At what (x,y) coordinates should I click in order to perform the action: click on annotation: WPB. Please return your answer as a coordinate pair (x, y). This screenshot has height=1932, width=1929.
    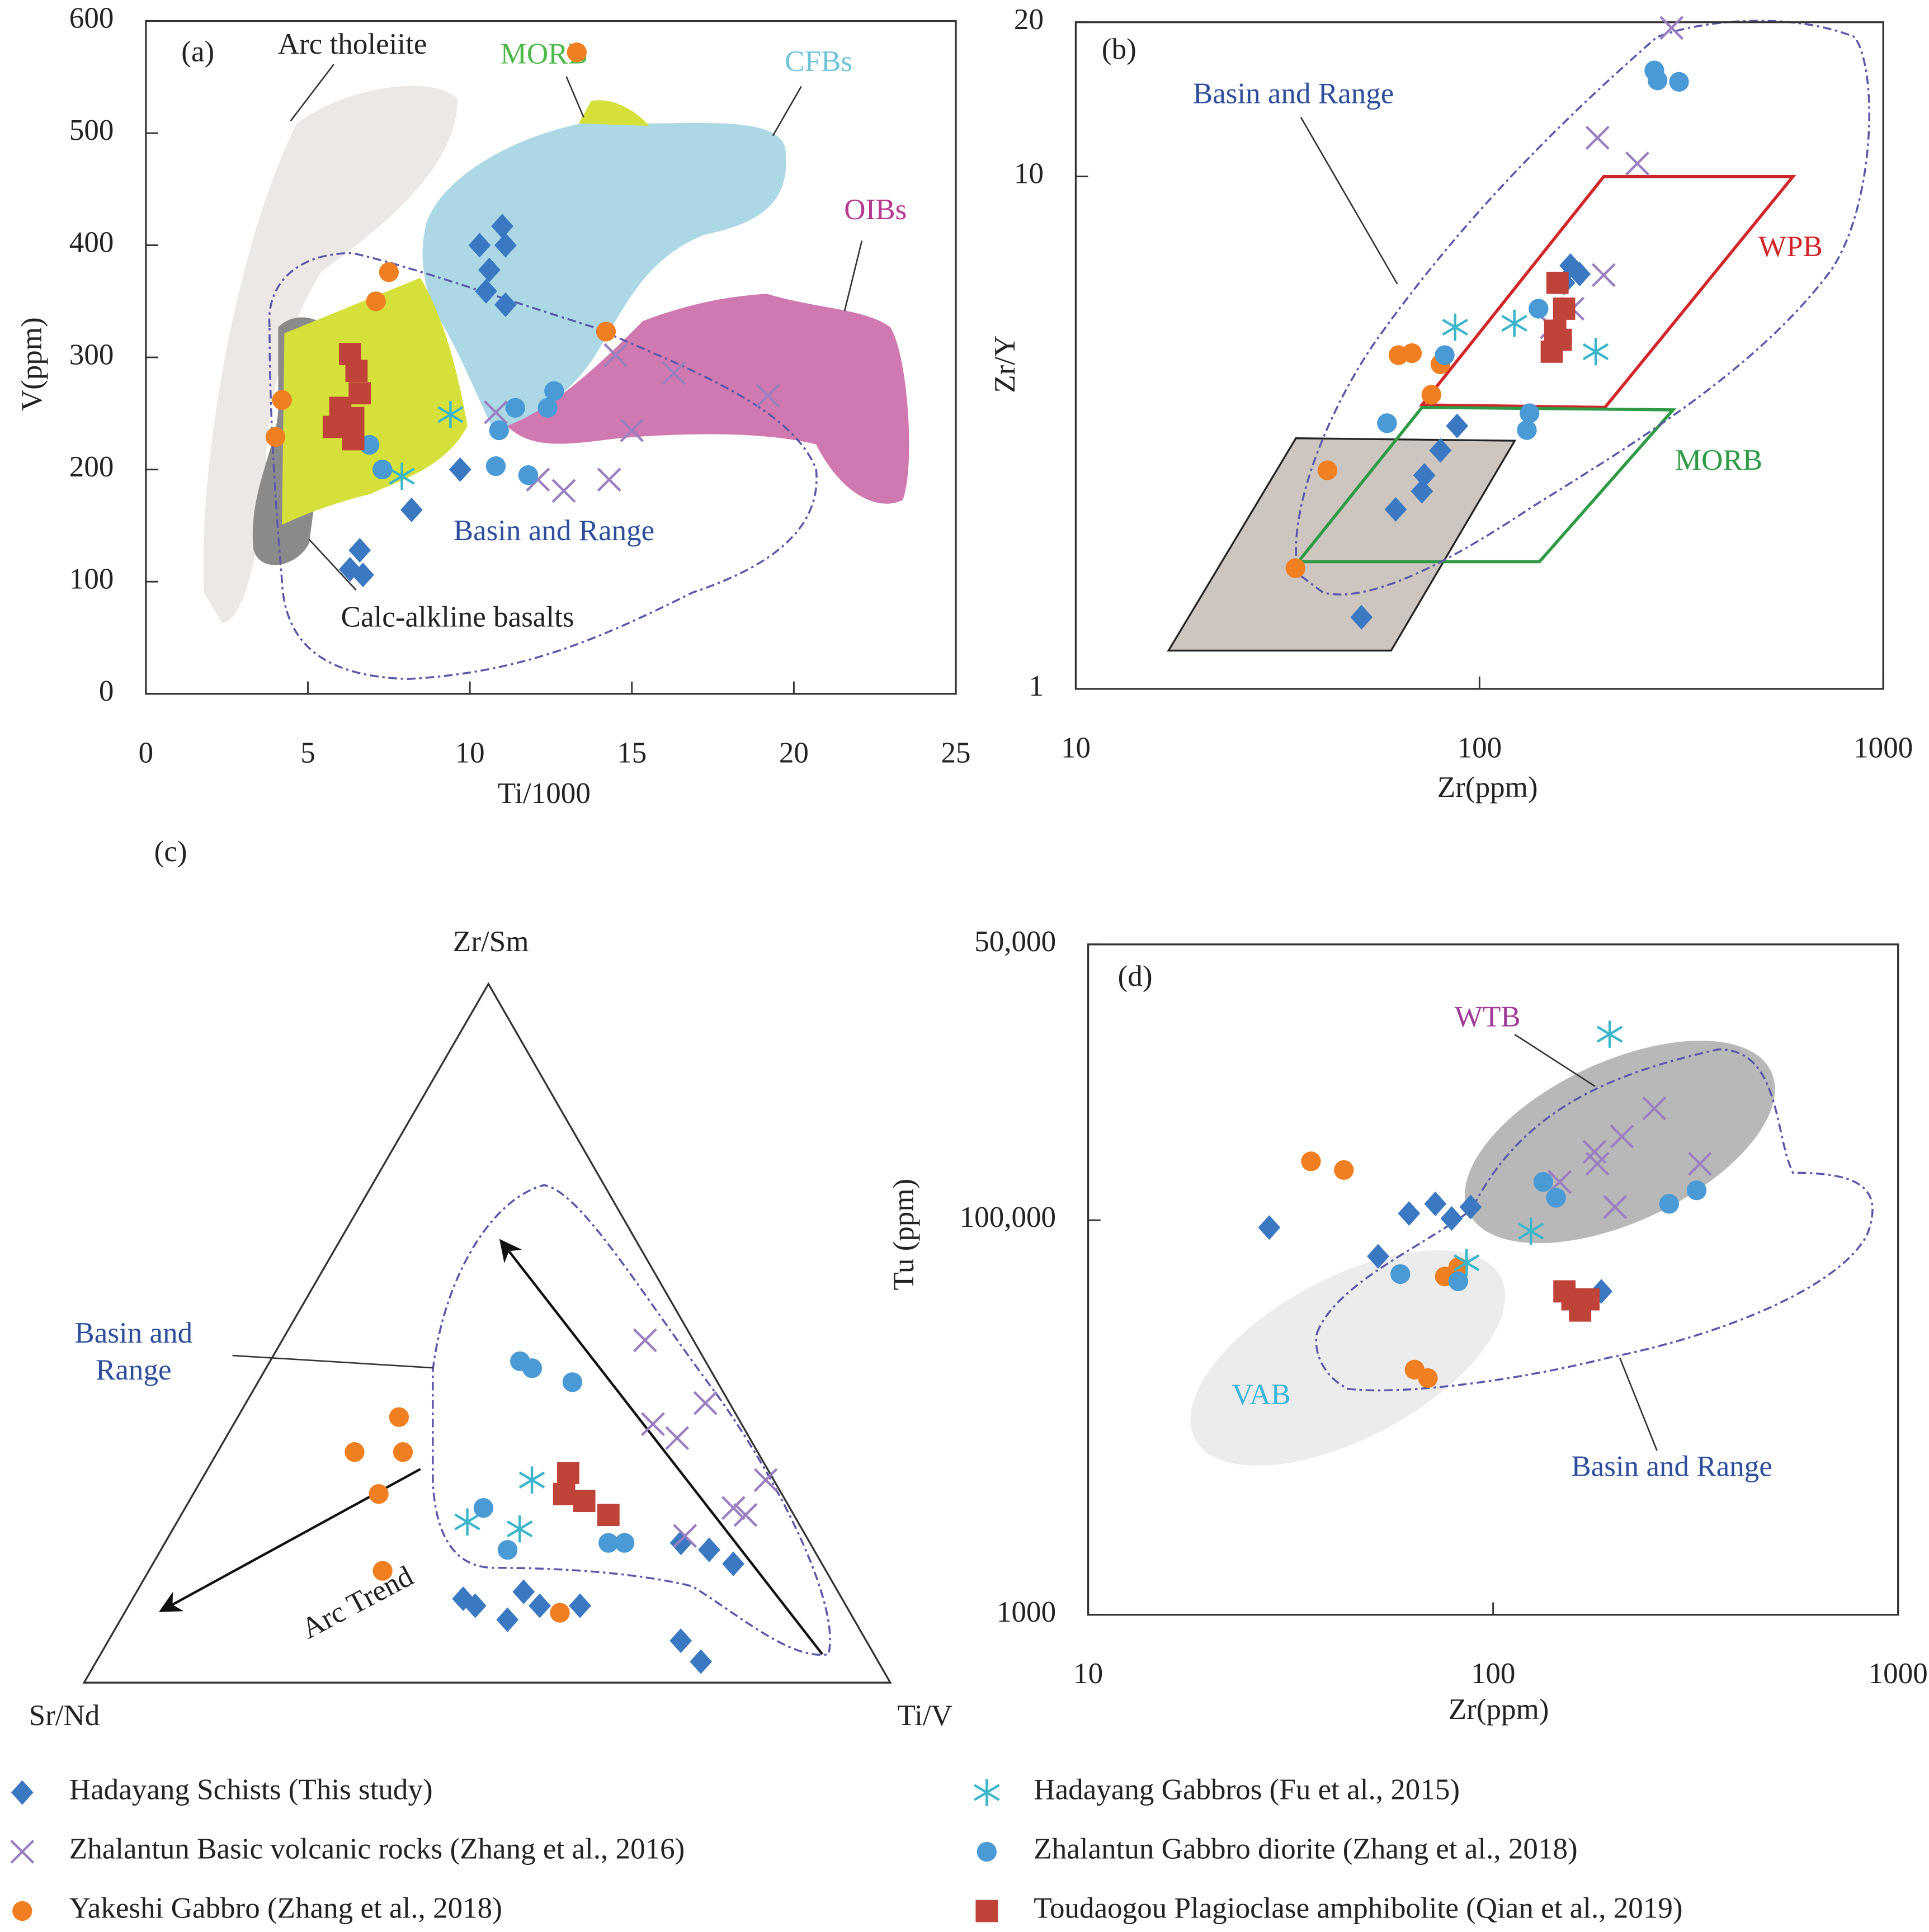
    Looking at the image, I should click on (1790, 246).